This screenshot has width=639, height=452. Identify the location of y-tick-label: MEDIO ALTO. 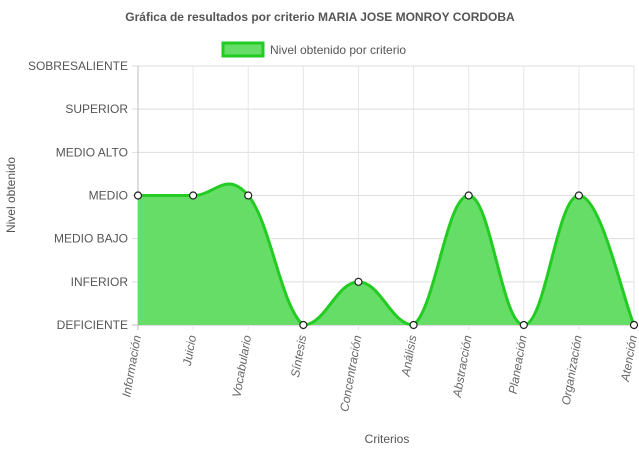
(92, 152).